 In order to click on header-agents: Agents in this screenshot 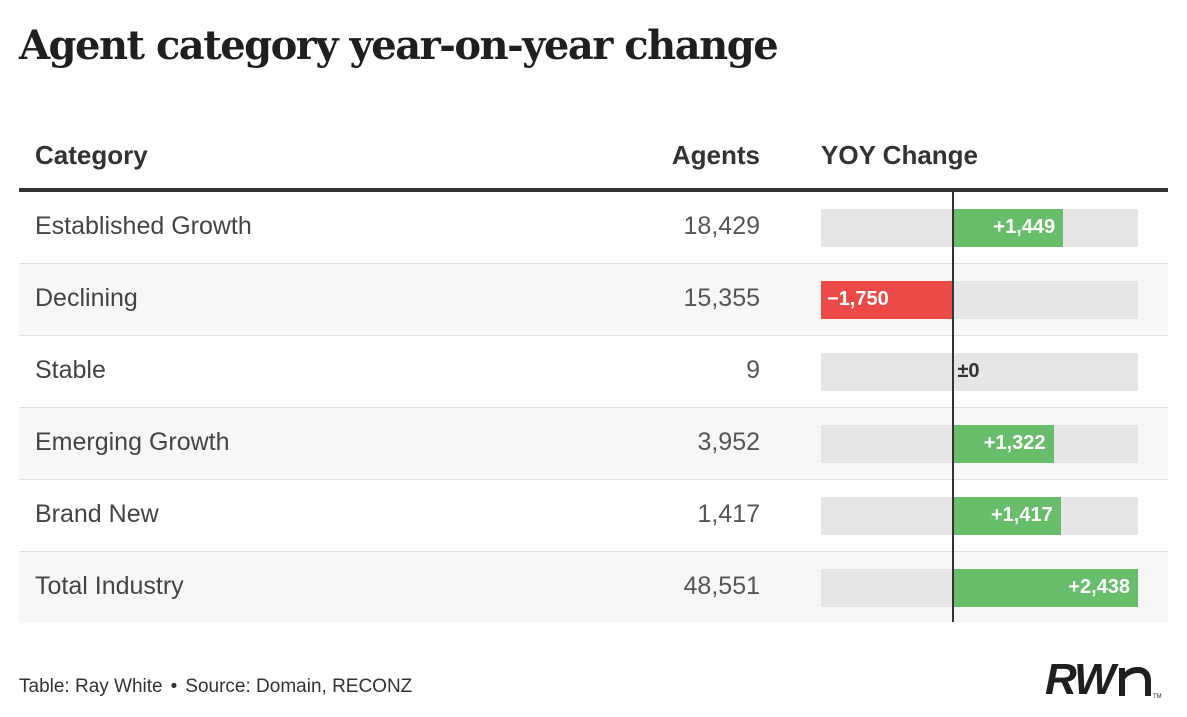, I will do `click(715, 155)`.